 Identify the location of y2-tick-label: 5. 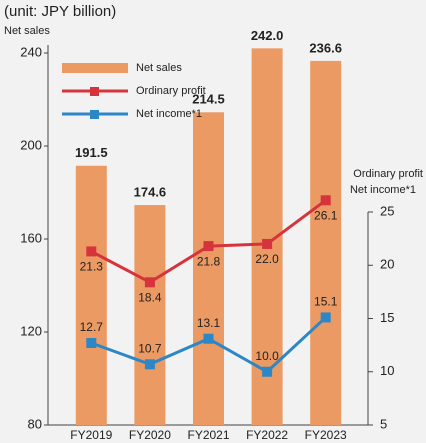
(383, 423).